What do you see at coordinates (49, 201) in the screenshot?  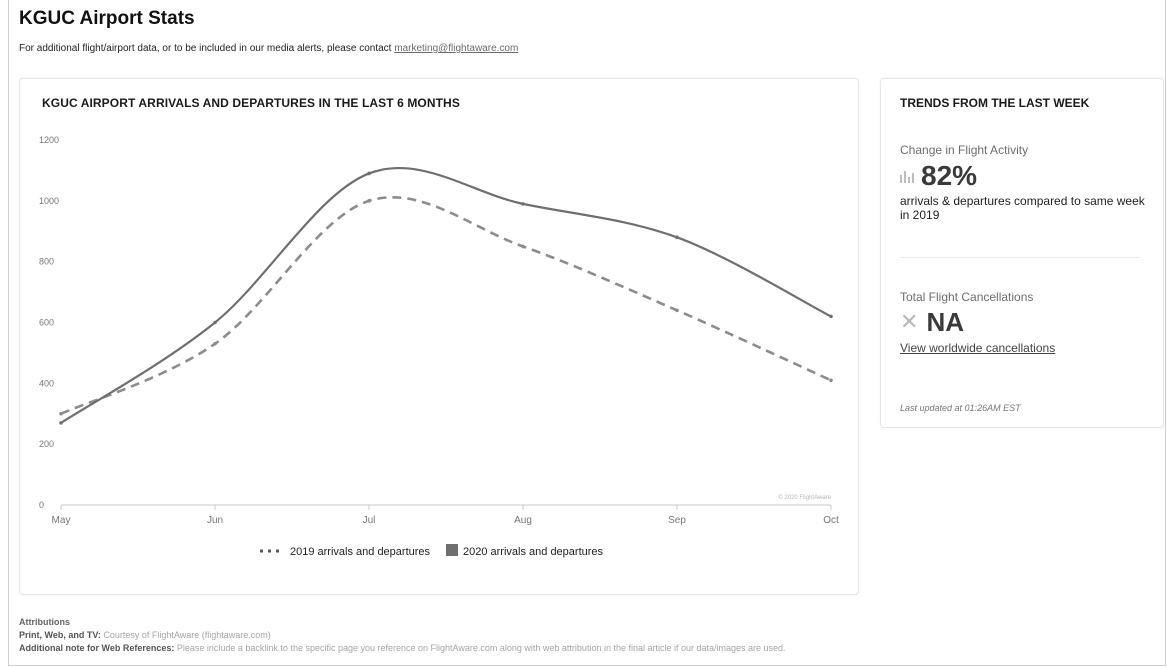 I see `y-tick-label: 1000` at bounding box center [49, 201].